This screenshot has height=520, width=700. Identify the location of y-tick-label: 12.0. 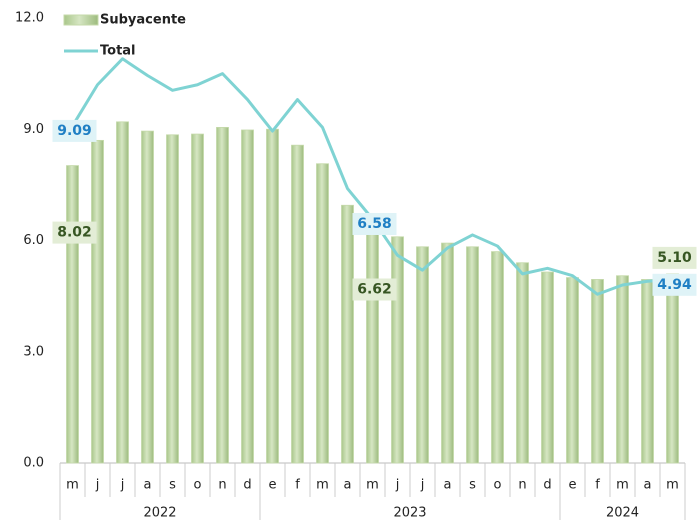
(29, 18).